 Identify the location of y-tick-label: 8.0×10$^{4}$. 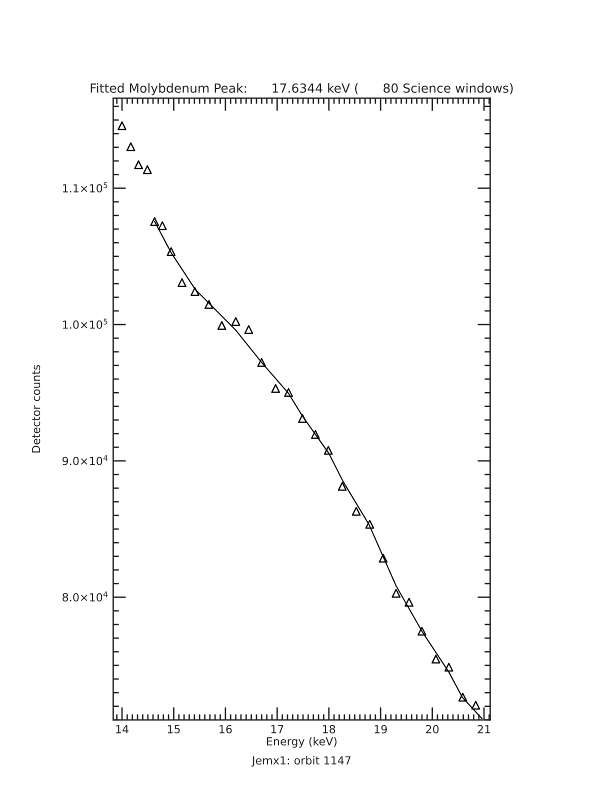
(85, 596).